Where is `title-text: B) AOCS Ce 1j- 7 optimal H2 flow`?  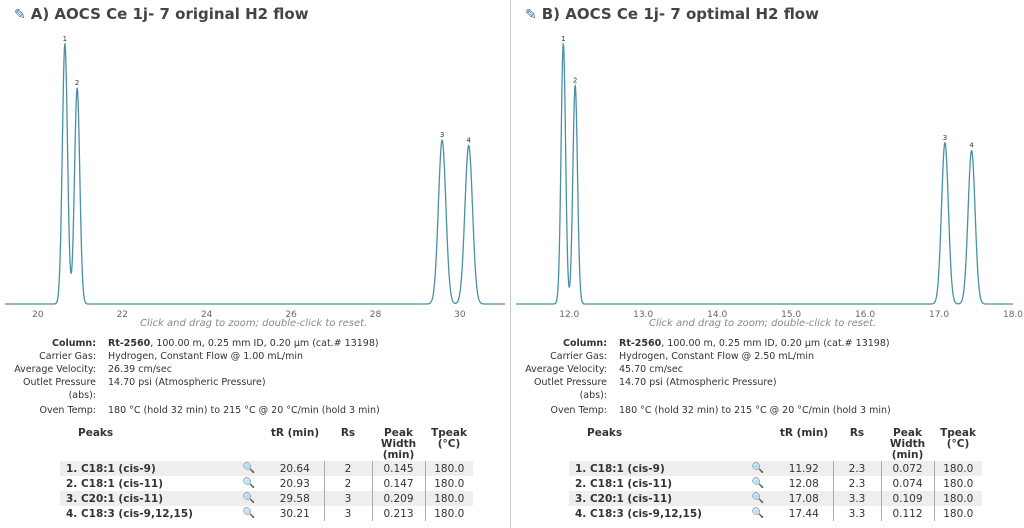 title-text: B) AOCS Ce 1j- 7 optimal H2 flow is located at coordinates (680, 14).